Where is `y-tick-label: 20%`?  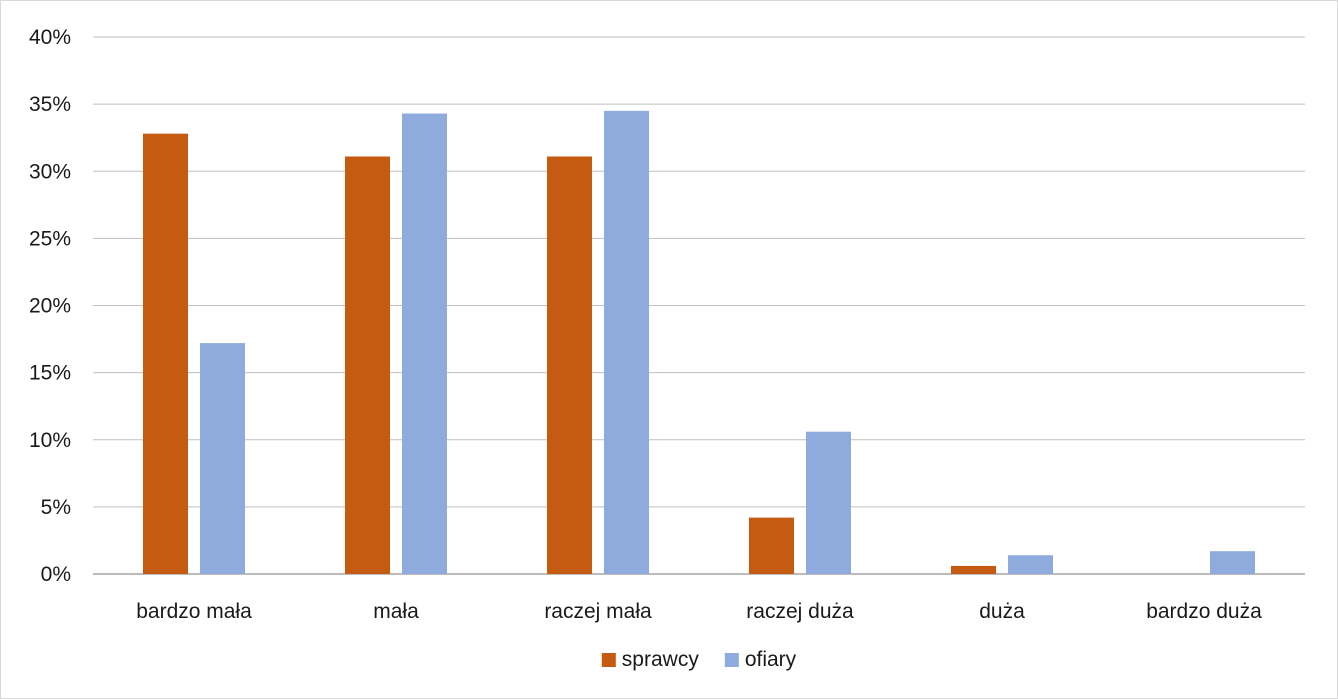 y-tick-label: 20% is located at coordinates (50, 306).